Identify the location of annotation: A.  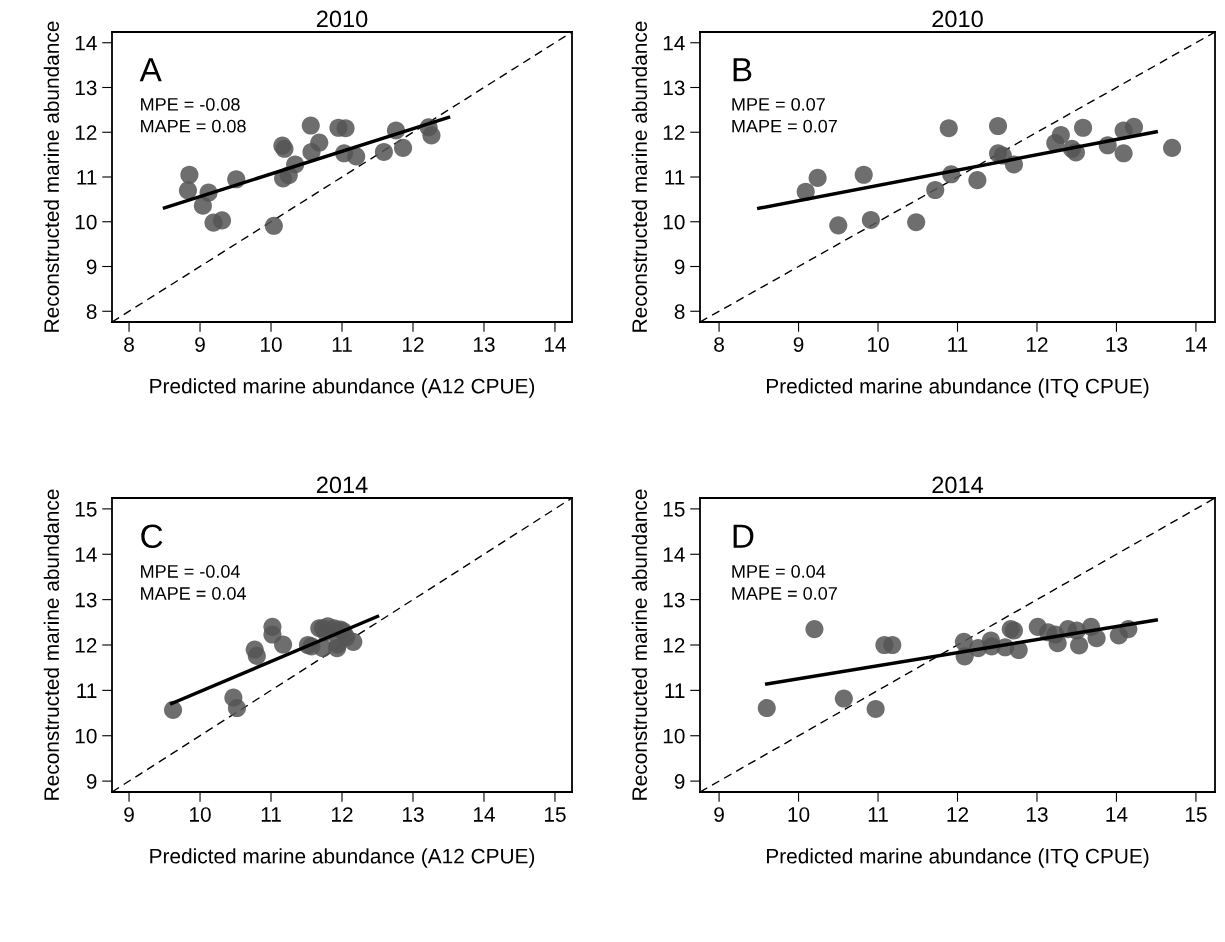
(150, 70).